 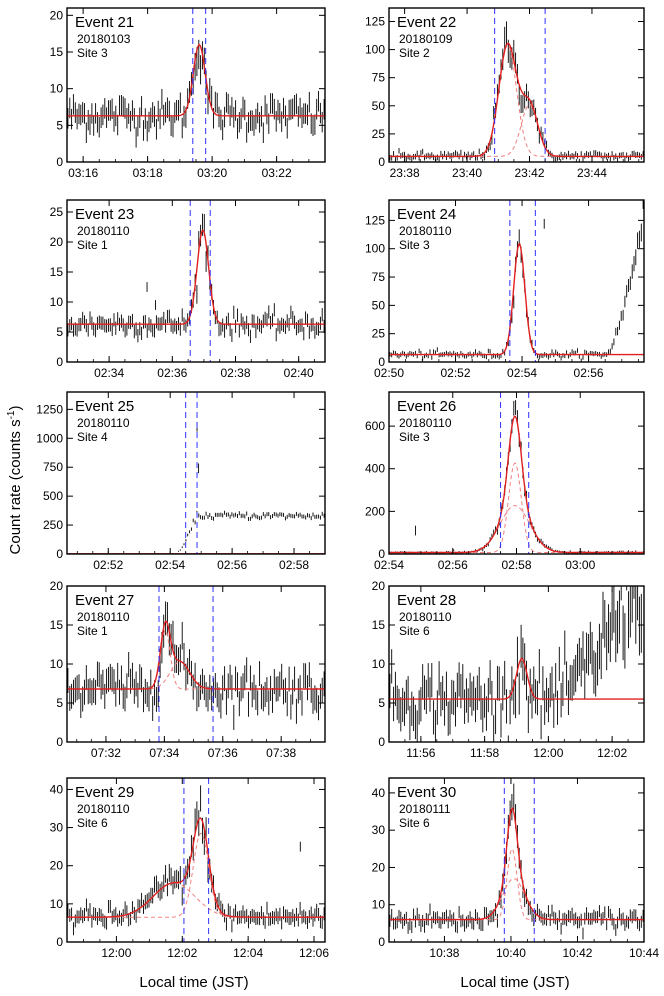 What do you see at coordinates (444, 953) in the screenshot?
I see `x-tick-label: 10:38` at bounding box center [444, 953].